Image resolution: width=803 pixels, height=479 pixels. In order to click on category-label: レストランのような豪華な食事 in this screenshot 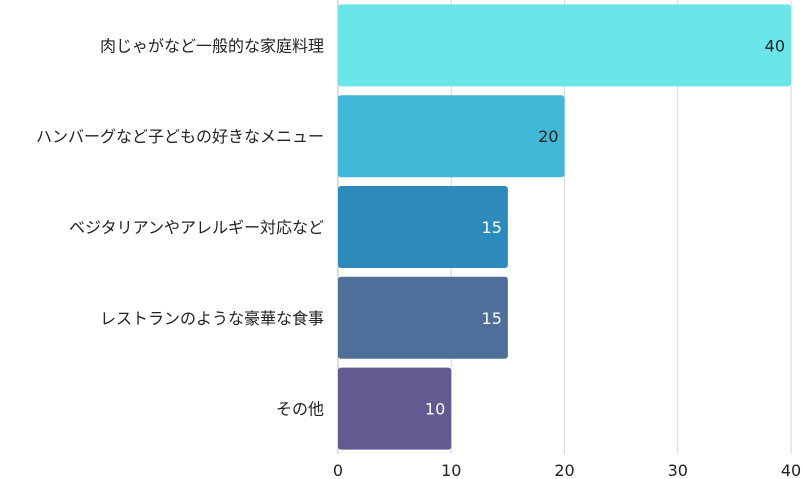, I will do `click(212, 318)`.